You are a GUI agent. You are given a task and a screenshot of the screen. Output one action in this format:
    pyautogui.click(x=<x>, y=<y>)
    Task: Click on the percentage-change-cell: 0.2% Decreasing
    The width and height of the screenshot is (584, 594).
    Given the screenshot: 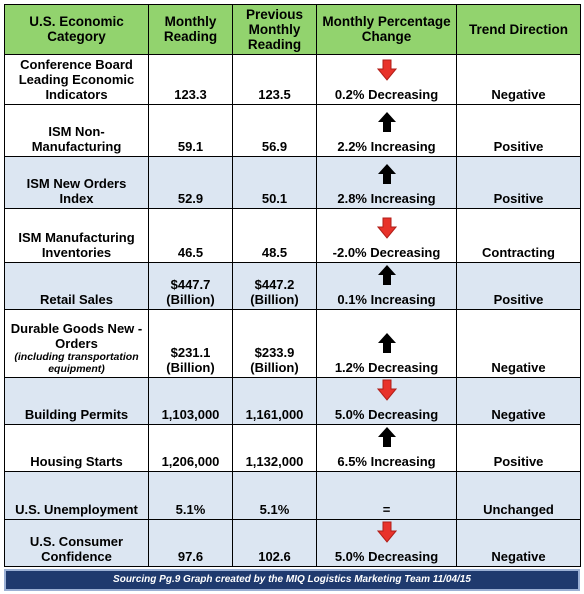 What is the action you would take?
    pyautogui.click(x=386, y=79)
    